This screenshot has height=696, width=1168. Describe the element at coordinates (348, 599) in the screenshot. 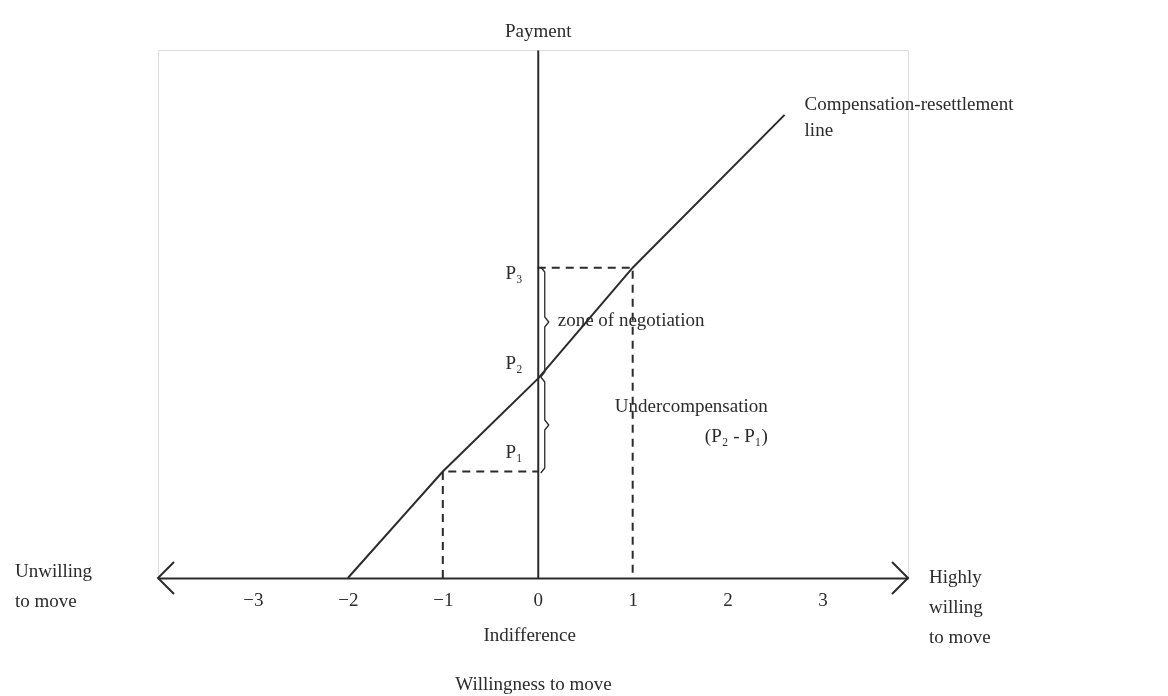

I see `x-tick-label: −2` at that location.